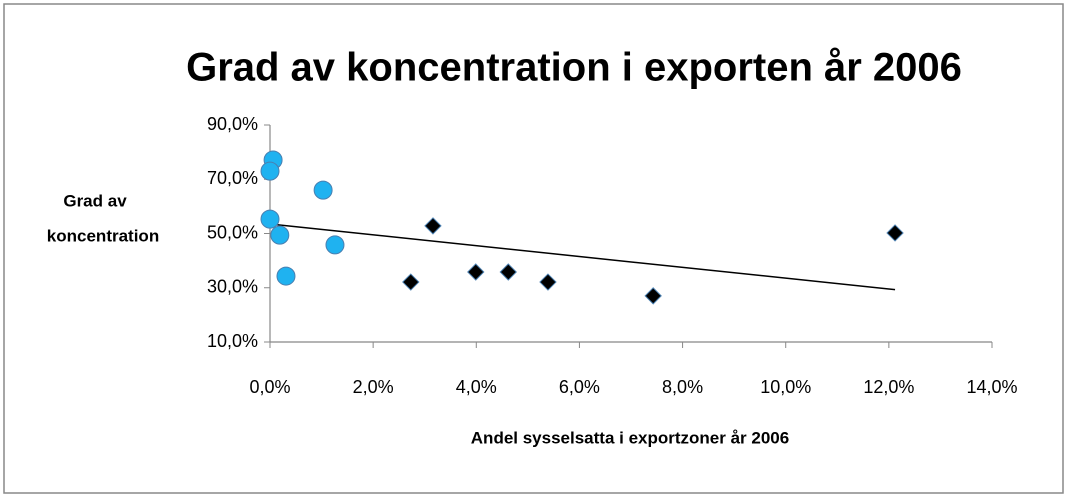 The image size is (1068, 503). What do you see at coordinates (682, 387) in the screenshot?
I see `x-tick-label: 8,0%` at bounding box center [682, 387].